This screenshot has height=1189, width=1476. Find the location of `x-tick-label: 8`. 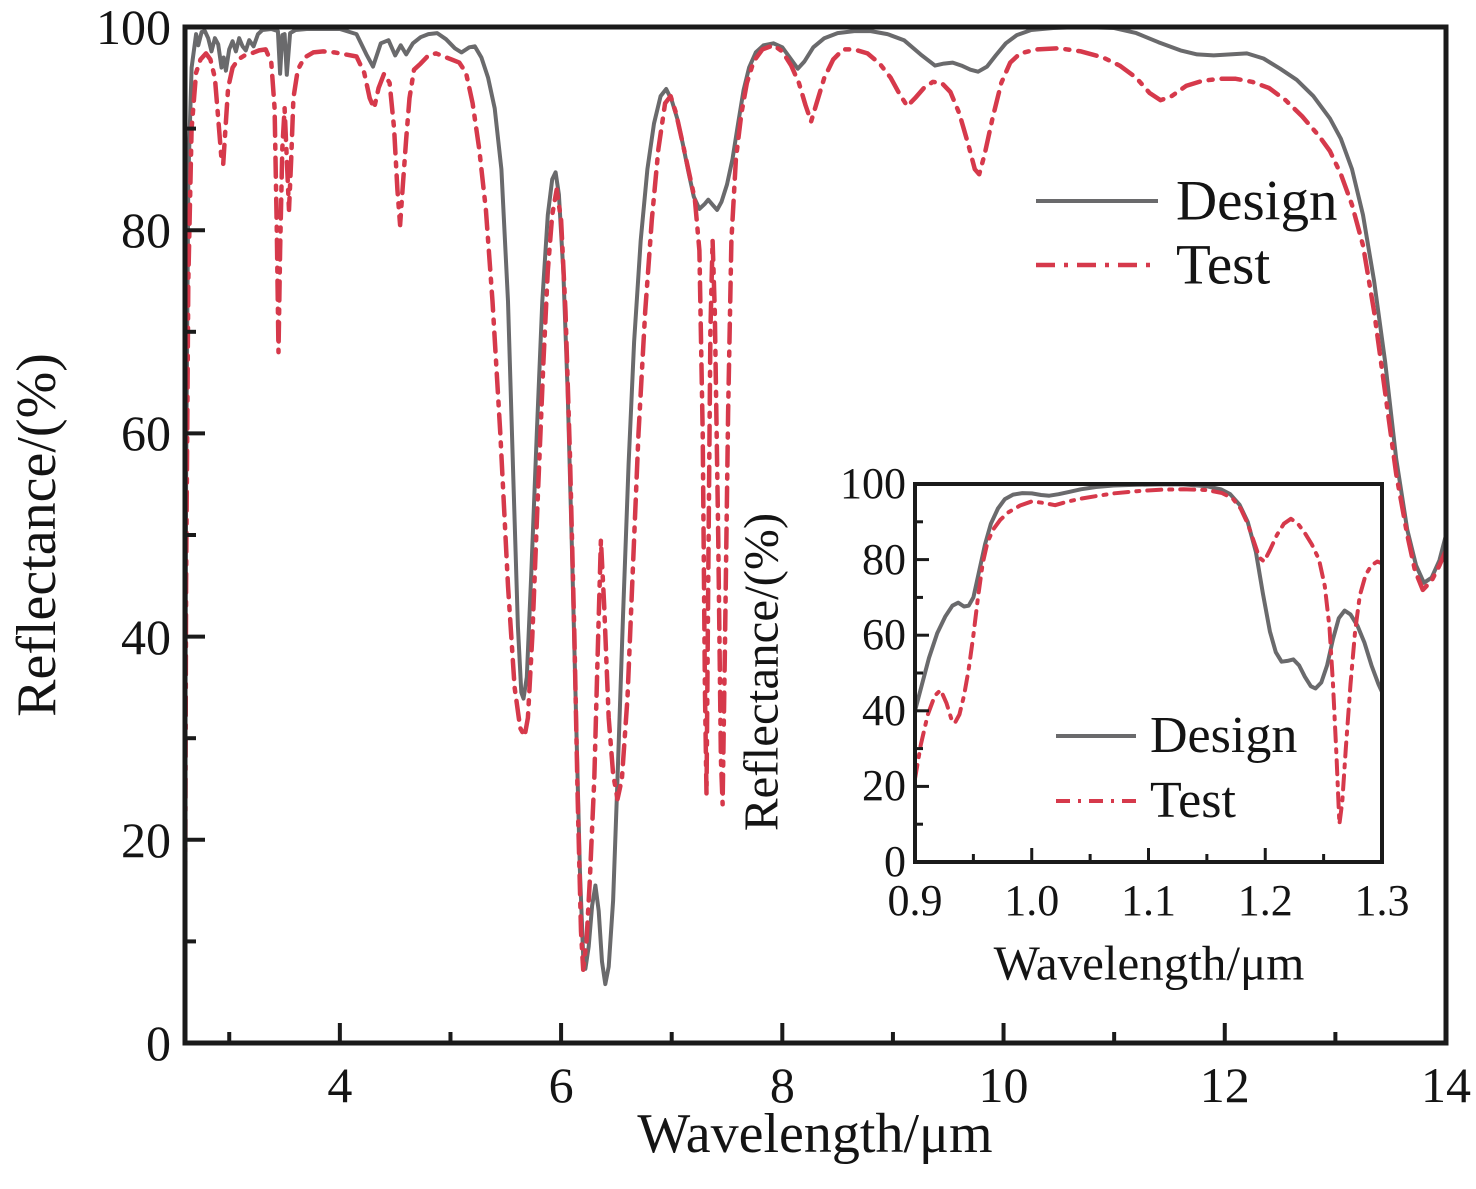

x-tick-label: 8 is located at coordinates (782, 1085).